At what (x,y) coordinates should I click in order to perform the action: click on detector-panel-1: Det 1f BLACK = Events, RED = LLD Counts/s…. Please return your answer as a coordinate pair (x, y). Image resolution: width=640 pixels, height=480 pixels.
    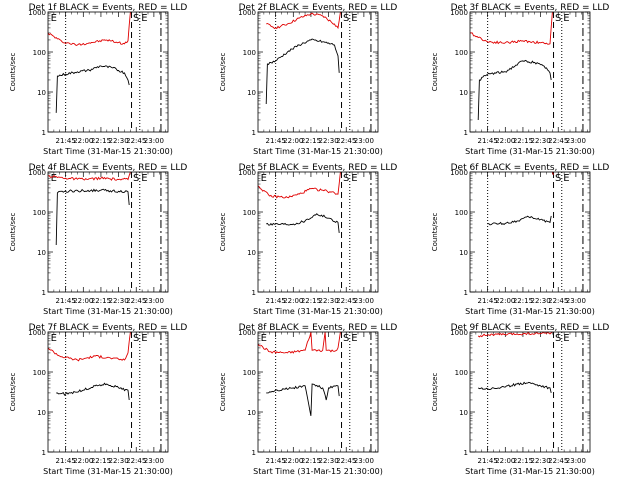
    Looking at the image, I should click on (98, 79).